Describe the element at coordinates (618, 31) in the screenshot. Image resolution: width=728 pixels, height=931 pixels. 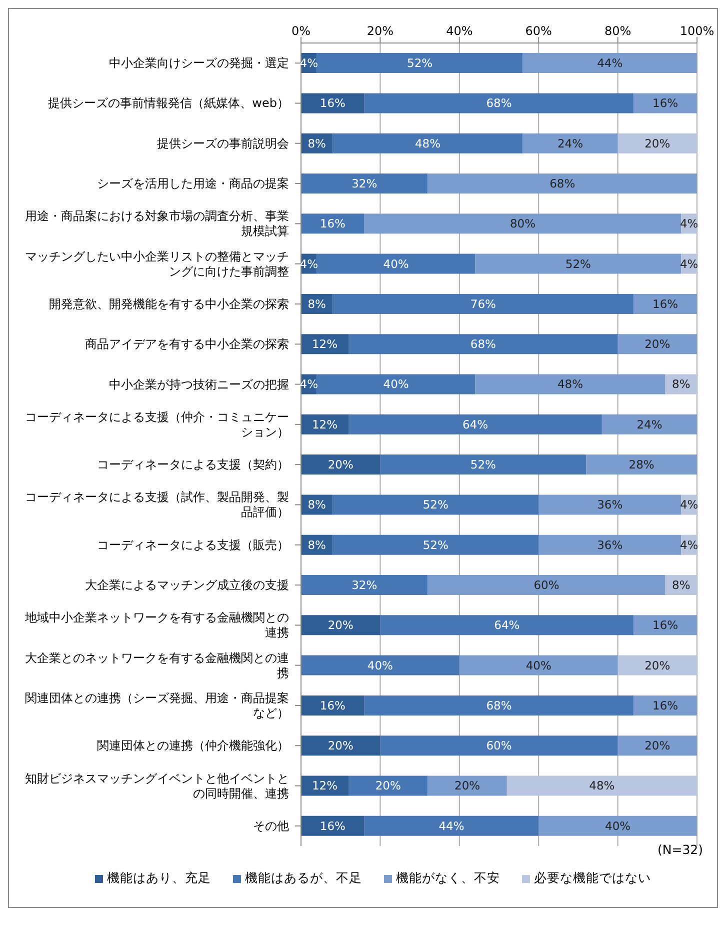
I see `x-tick-label: 80%` at that location.